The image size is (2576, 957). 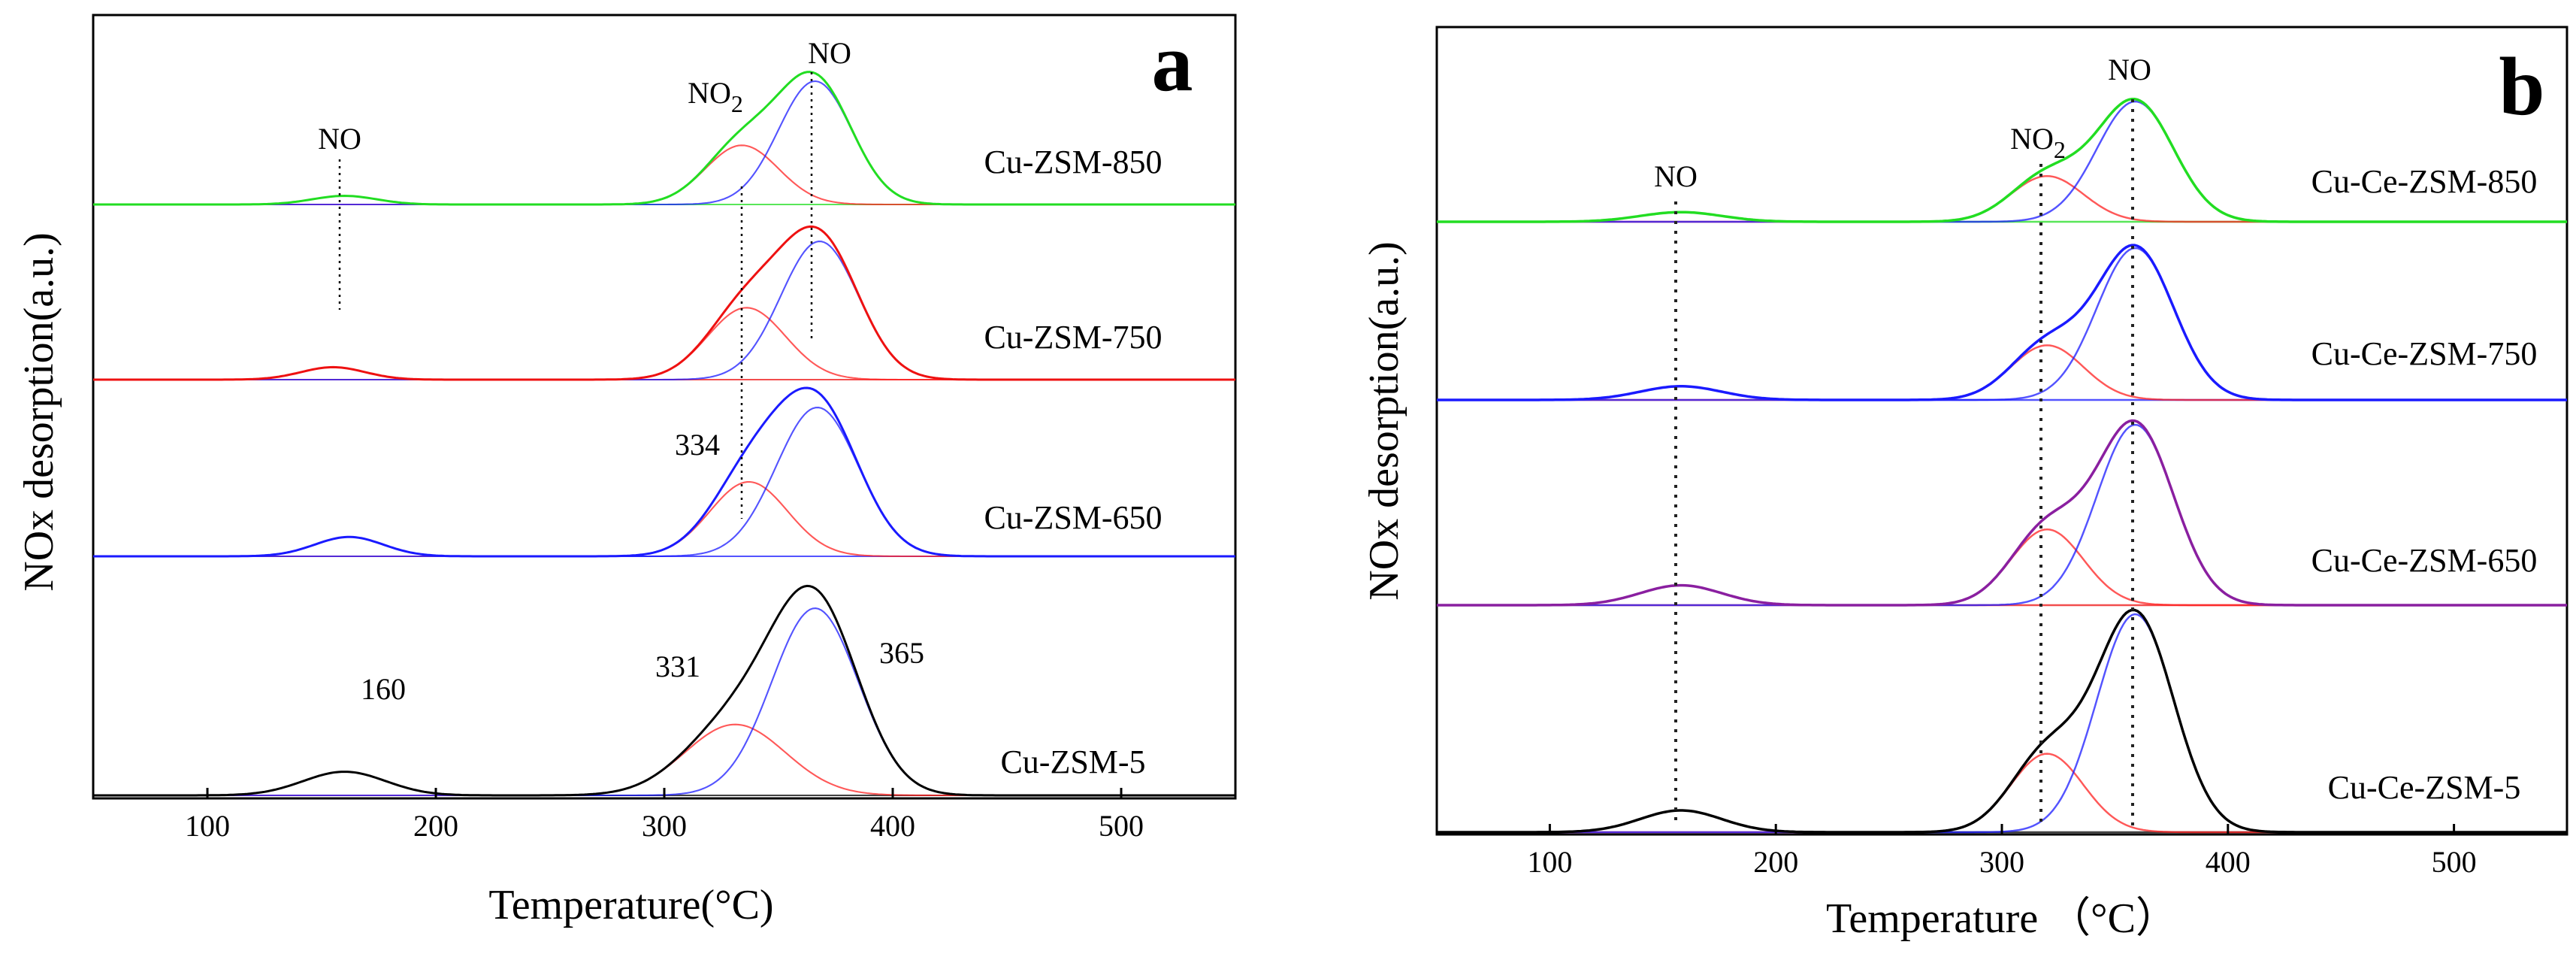 I want to click on panel-b-x-ticks: 100 200 300 400 500, so click(x=2002, y=851).